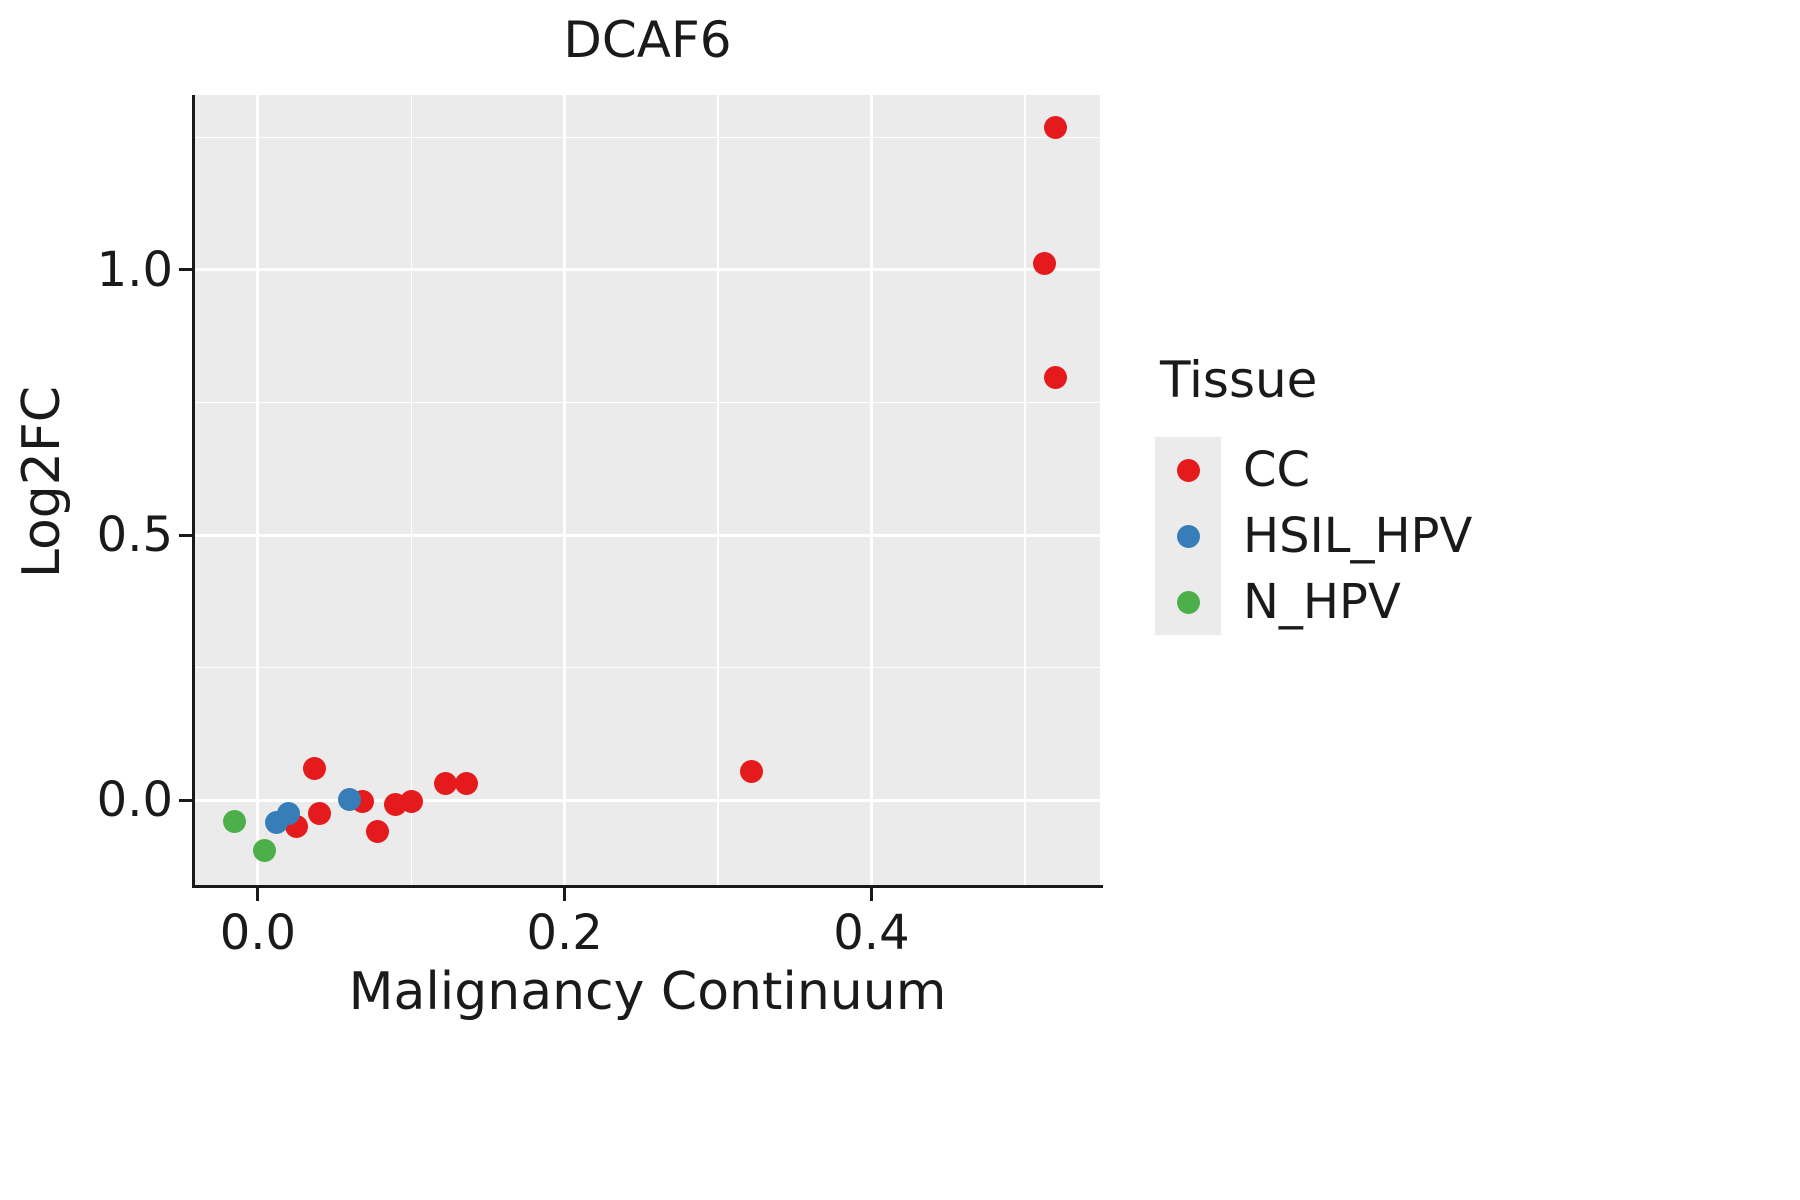  What do you see at coordinates (1322, 602) in the screenshot?
I see `legend-label-n-hpv: N_HPV` at bounding box center [1322, 602].